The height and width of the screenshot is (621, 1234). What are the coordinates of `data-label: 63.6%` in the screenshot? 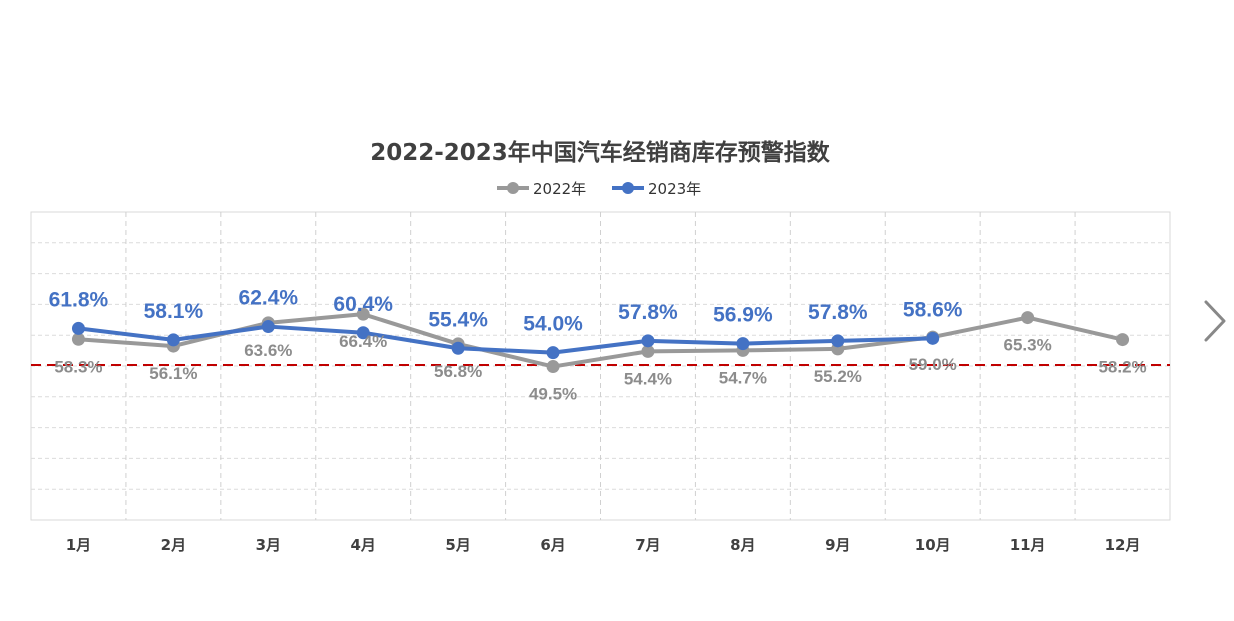 It's located at (268, 350).